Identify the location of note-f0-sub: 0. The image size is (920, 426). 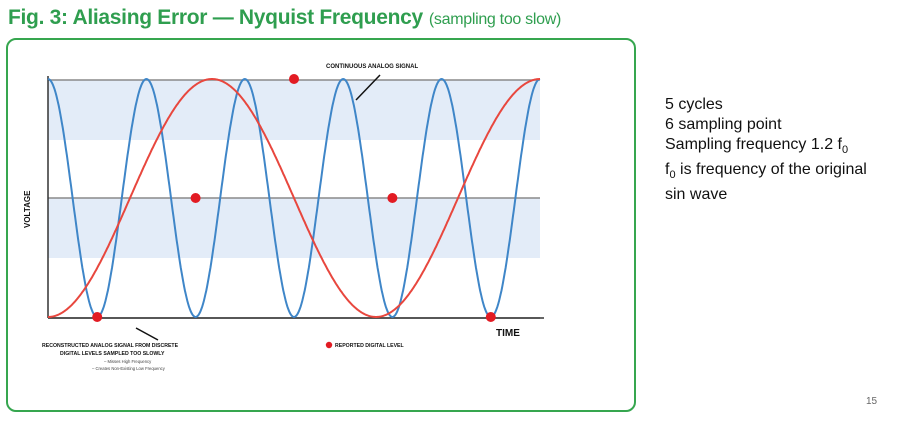
(672, 175).